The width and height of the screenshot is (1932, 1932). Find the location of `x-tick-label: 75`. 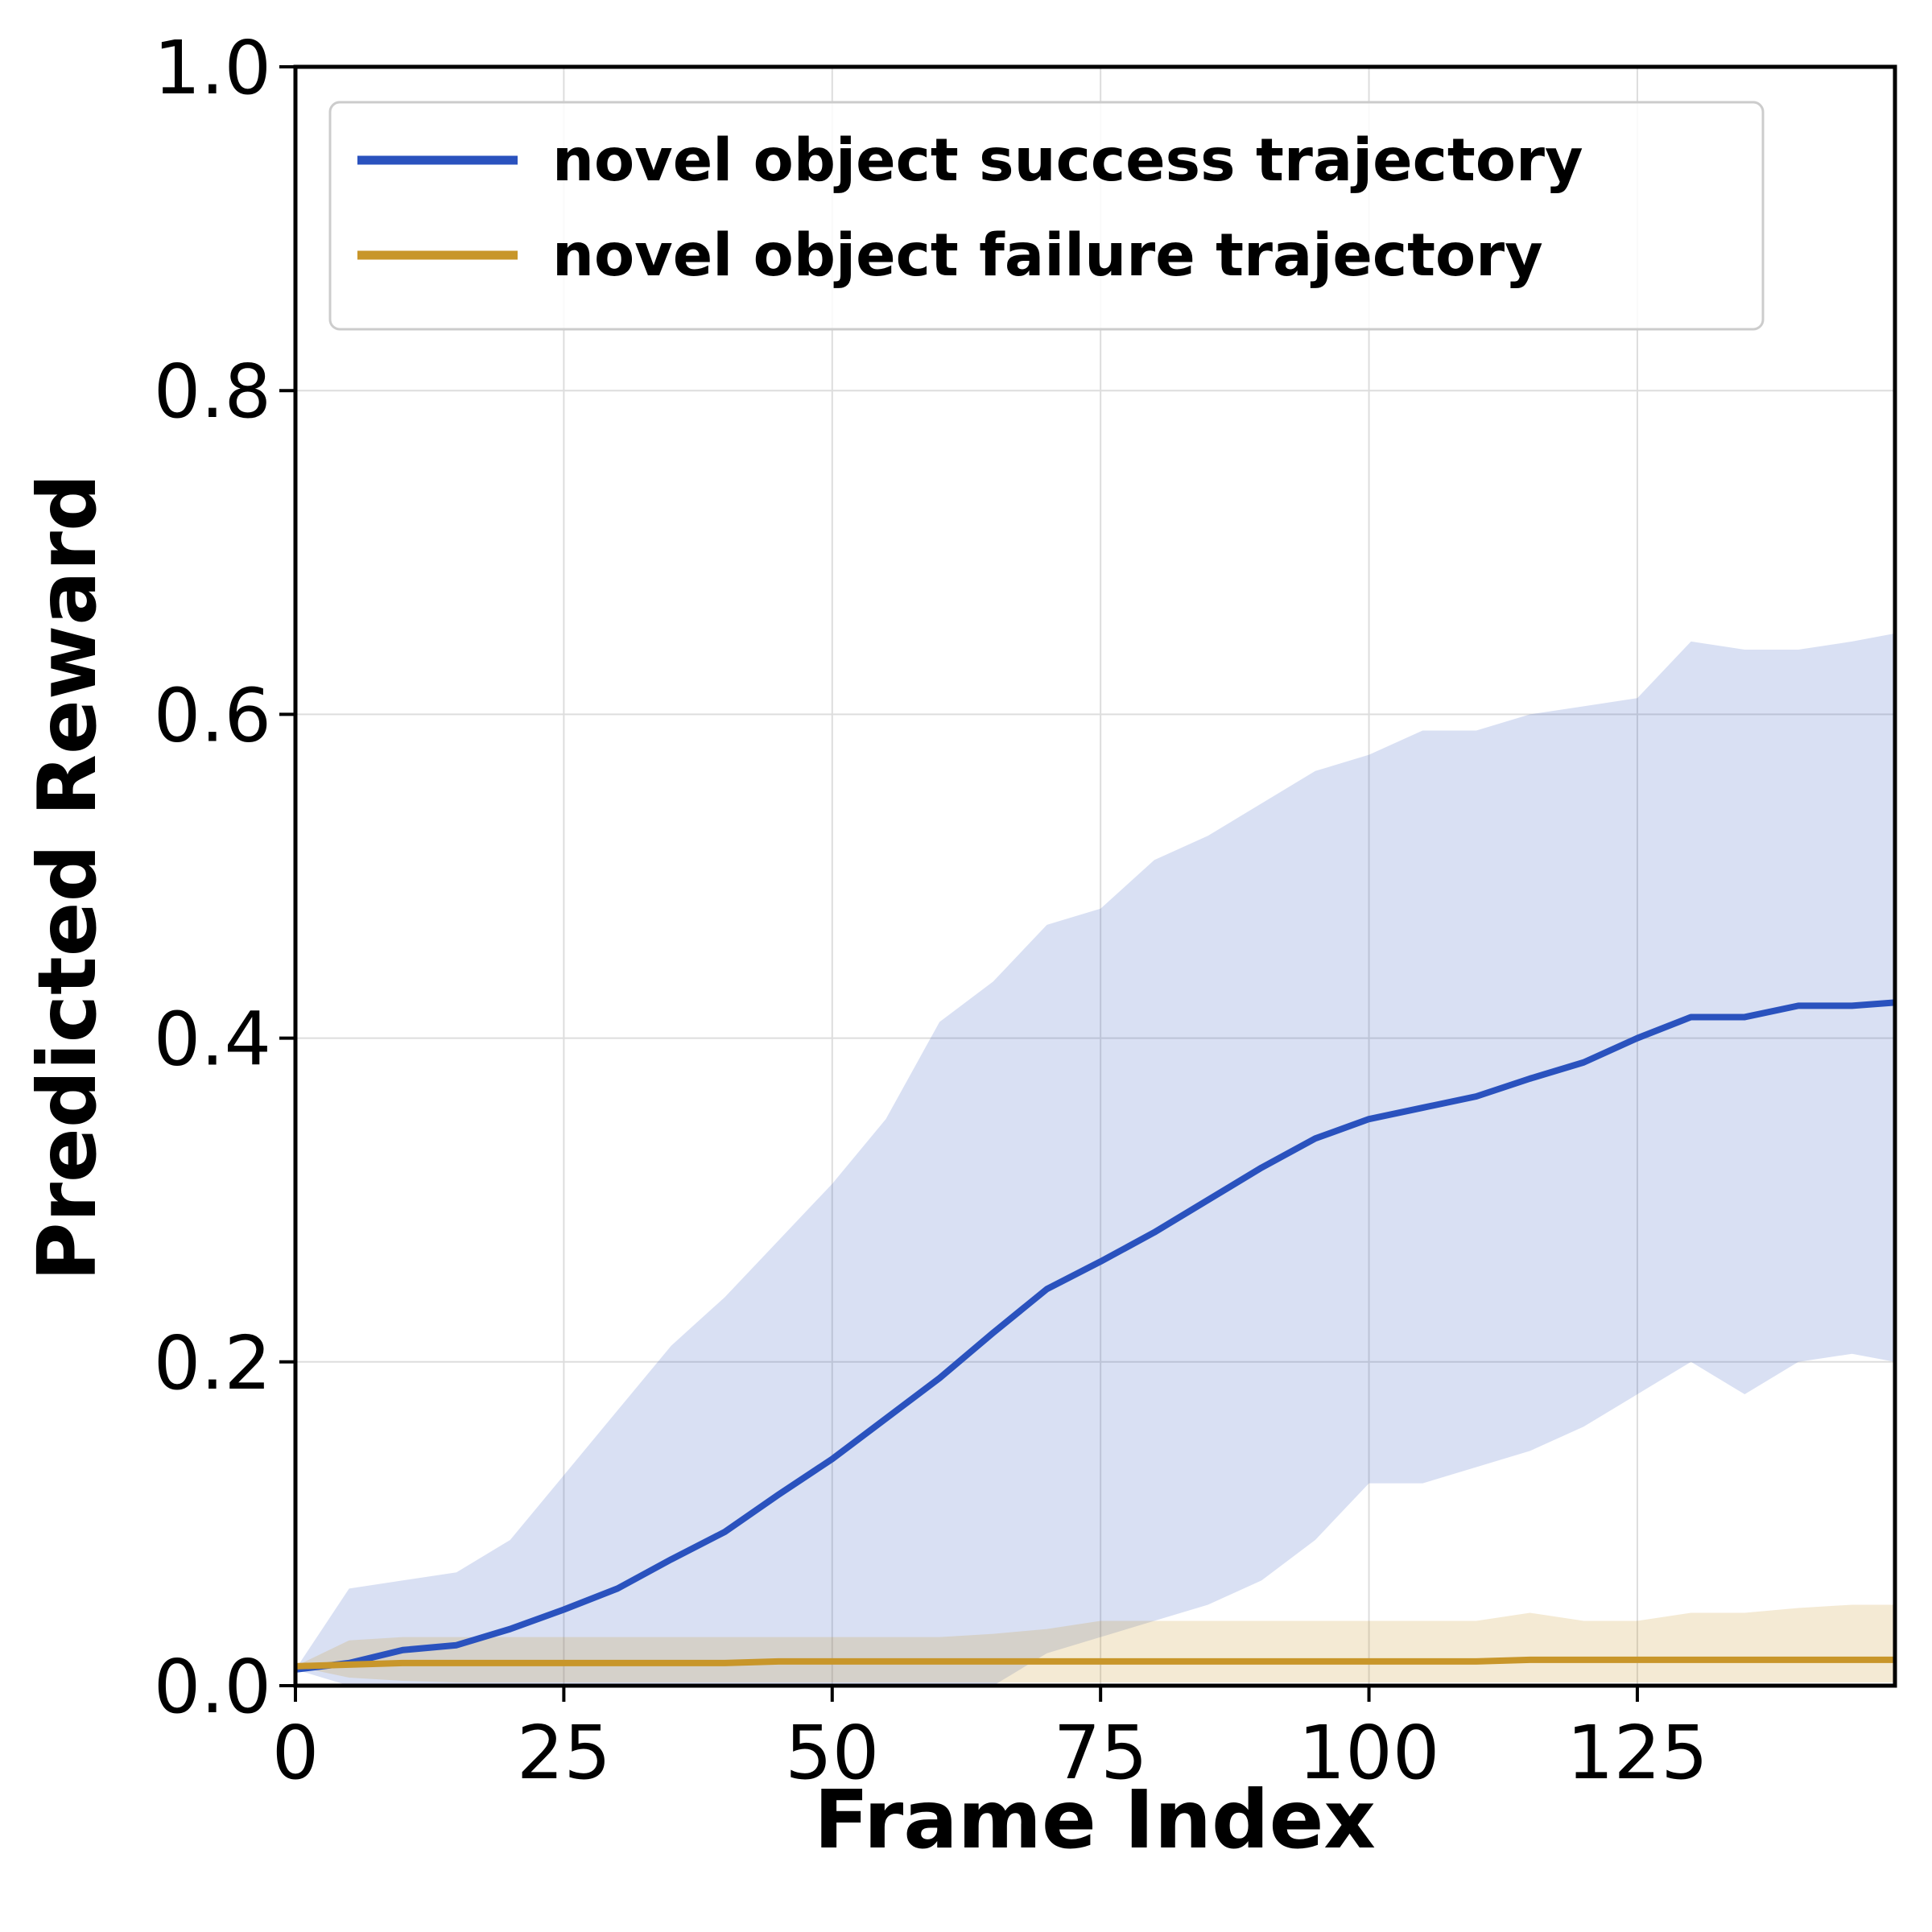

x-tick-label: 75 is located at coordinates (1101, 1753).